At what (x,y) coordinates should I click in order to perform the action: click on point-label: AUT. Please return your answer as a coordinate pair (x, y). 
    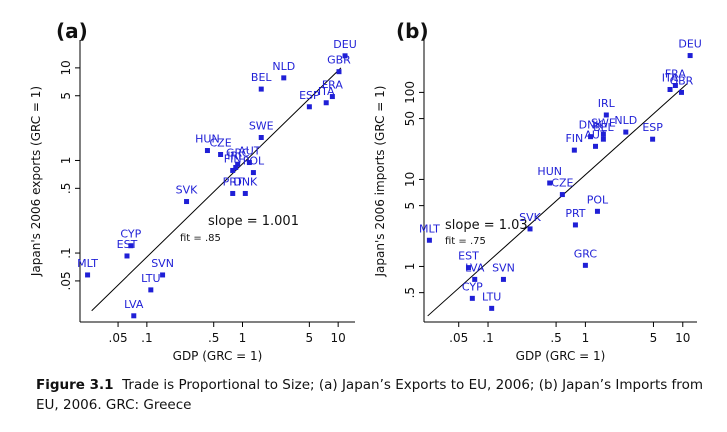
    Looking at the image, I should click on (595, 134).